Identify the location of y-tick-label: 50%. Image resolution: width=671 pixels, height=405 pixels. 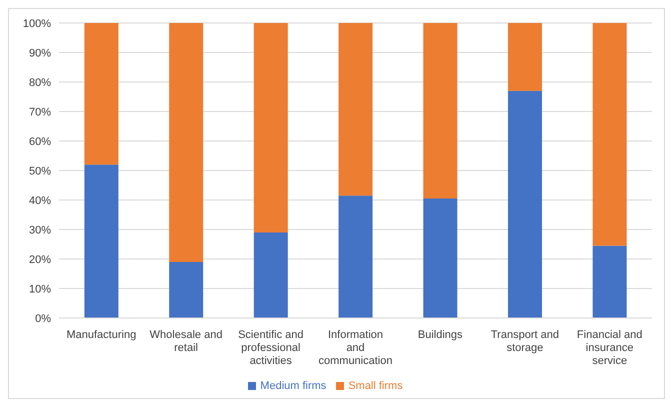
(40, 171).